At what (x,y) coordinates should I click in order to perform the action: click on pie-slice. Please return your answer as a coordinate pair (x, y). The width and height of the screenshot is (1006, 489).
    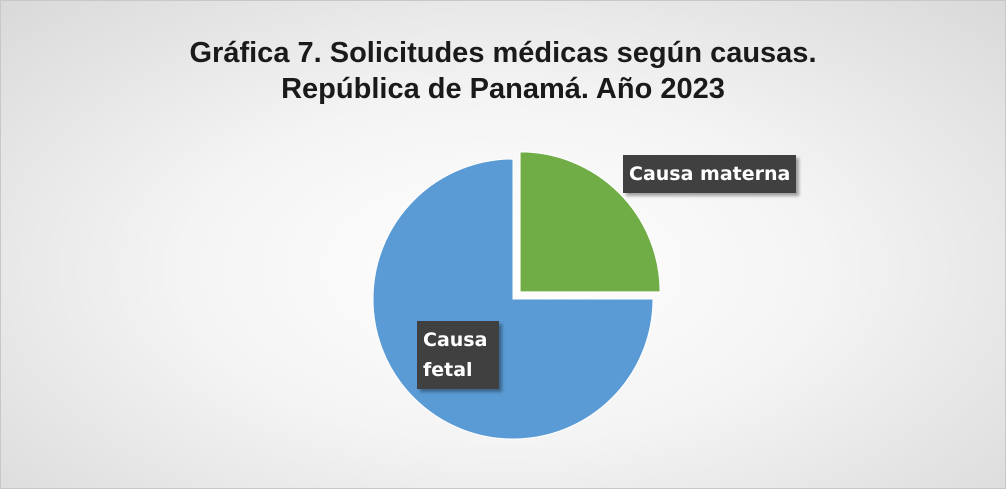
    Looking at the image, I should click on (590, 222).